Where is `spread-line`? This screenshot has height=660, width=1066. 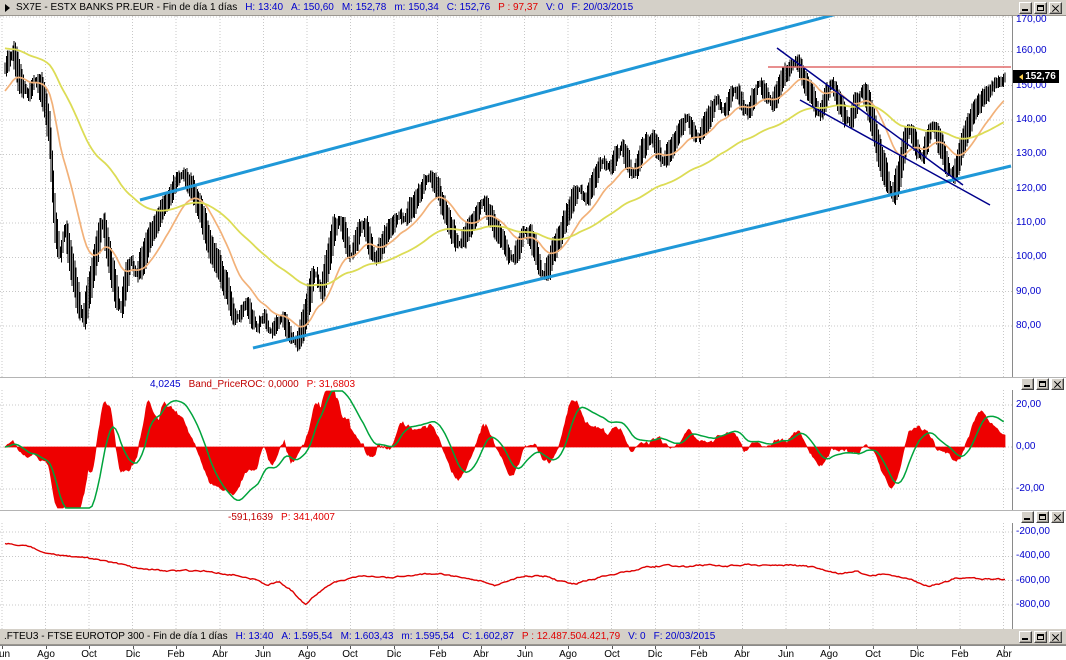 spread-line is located at coordinates (504, 574).